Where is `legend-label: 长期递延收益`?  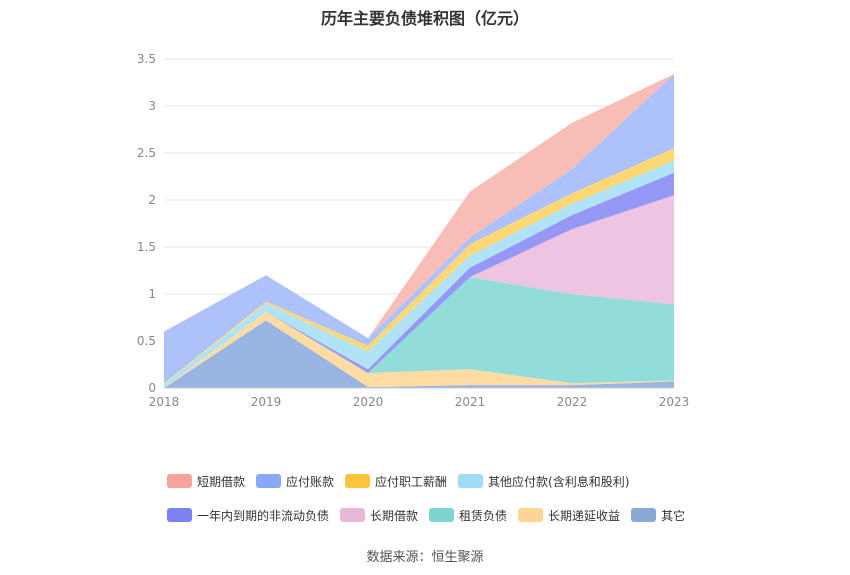
legend-label: 长期递延收益 is located at coordinates (584, 515).